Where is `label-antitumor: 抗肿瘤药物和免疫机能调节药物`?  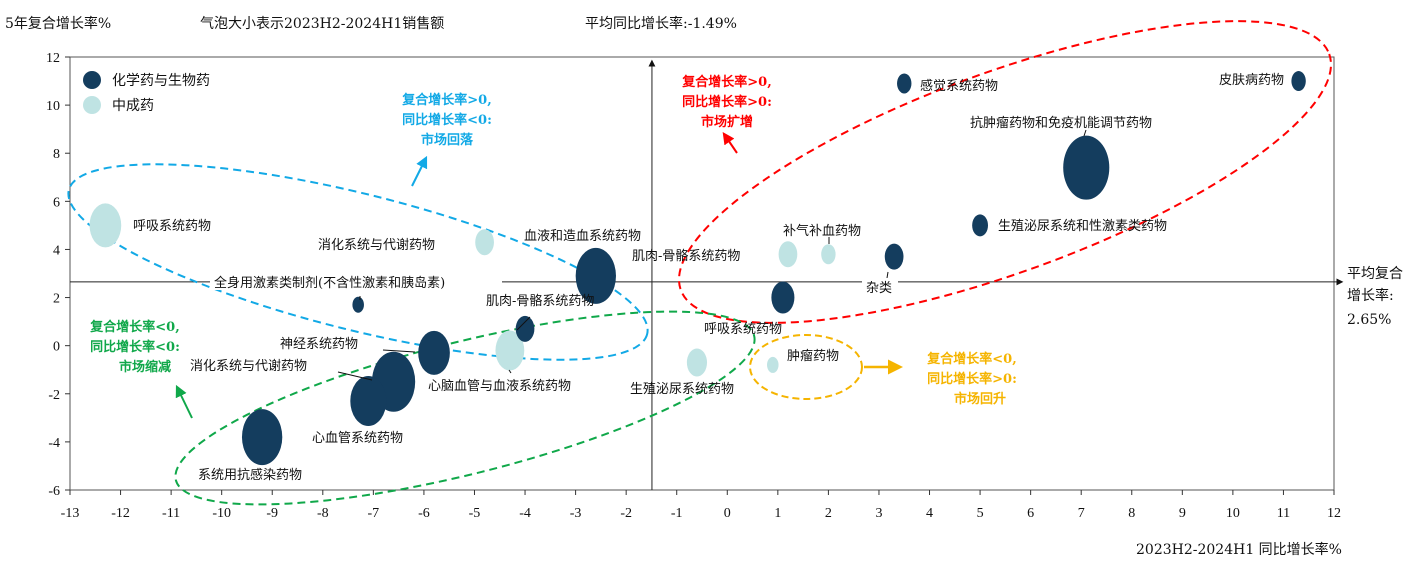
label-antitumor: 抗肿瘤药物和免疫机能调节药物 is located at coordinates (1061, 123).